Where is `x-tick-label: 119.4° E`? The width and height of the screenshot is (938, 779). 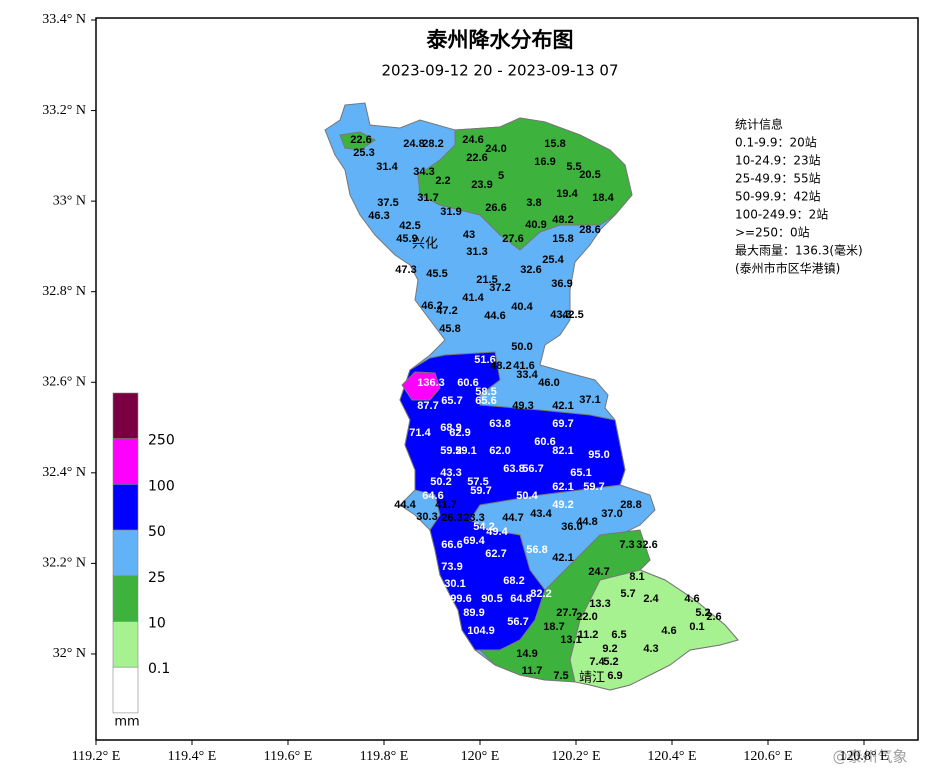
x-tick-label: 119.4° E is located at coordinates (192, 756).